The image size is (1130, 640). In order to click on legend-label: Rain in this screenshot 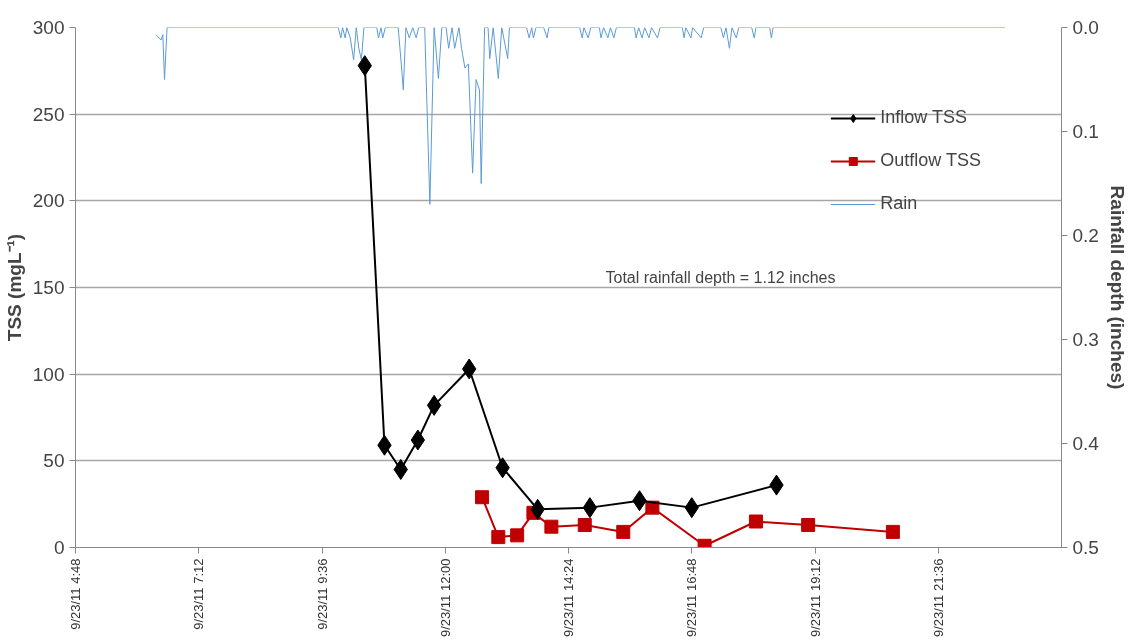, I will do `click(899, 203)`.